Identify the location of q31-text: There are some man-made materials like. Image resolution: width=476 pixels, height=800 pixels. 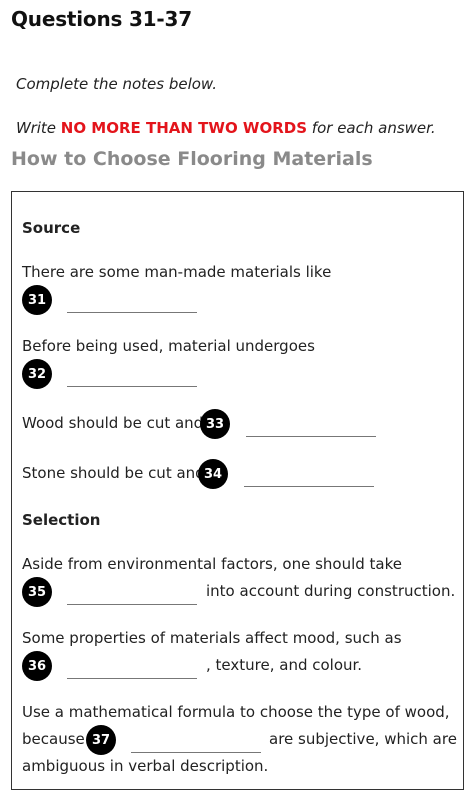
(177, 272).